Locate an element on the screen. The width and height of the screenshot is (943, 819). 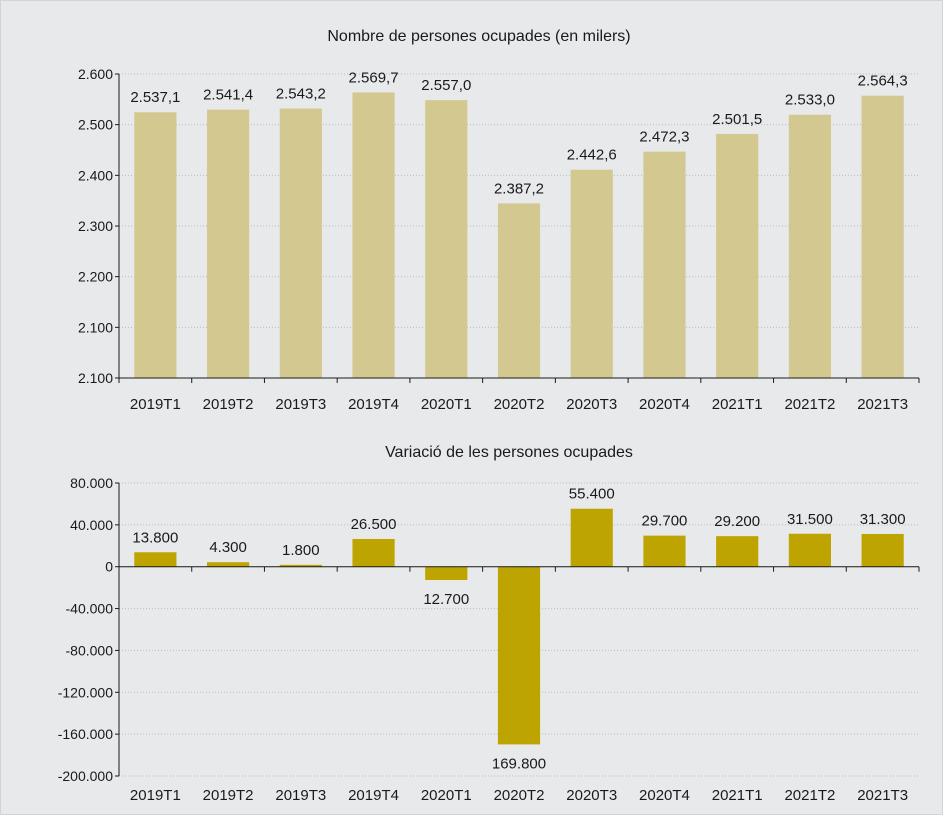
c1-bar-2021T1 is located at coordinates (737, 255).